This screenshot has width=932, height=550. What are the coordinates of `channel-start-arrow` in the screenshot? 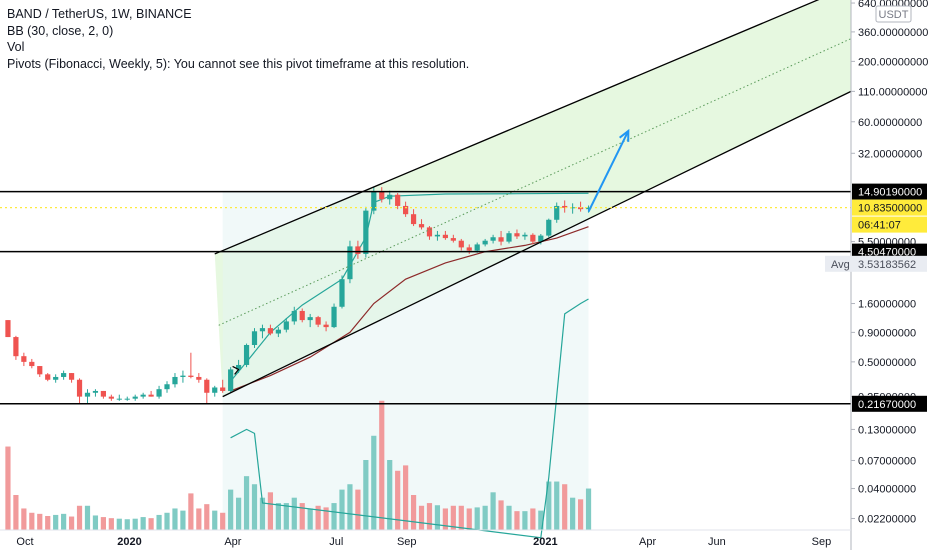 It's located at (236, 370).